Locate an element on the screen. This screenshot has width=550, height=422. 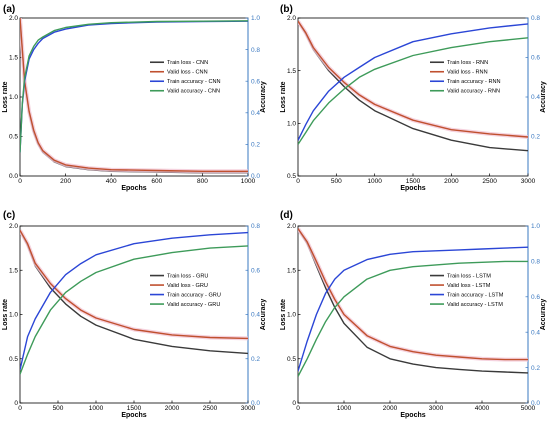
legend-entry: Valid accuracy - LSTM is located at coordinates (475, 305).